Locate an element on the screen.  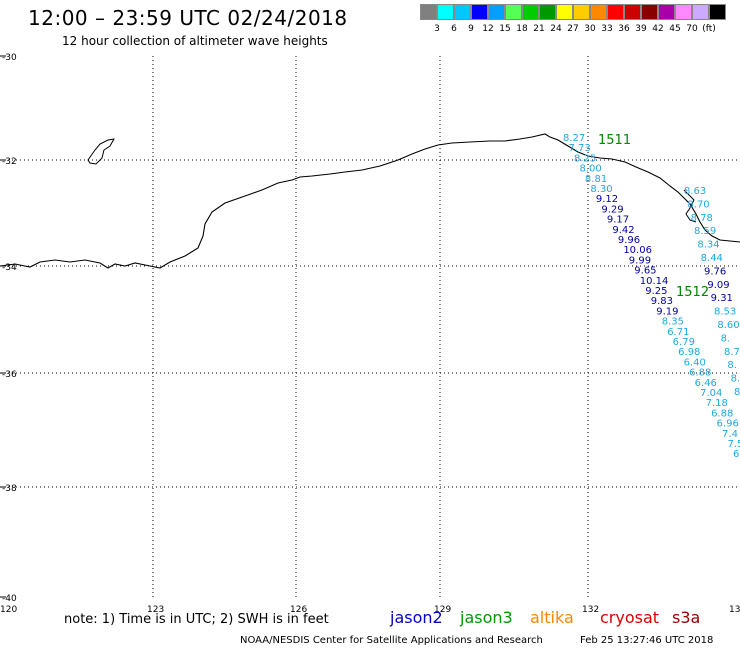
scale-label: 36 is located at coordinates (624, 29).